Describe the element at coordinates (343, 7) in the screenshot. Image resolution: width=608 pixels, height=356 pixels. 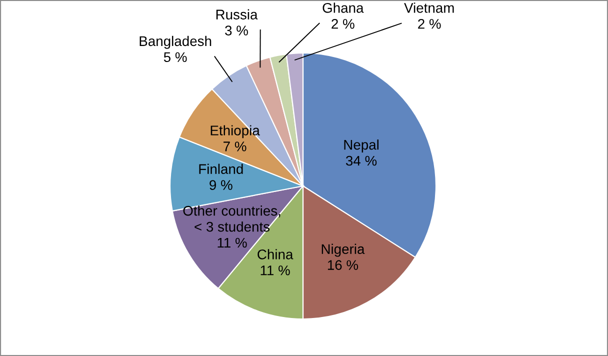
I see `slice-label: Ghana` at that location.